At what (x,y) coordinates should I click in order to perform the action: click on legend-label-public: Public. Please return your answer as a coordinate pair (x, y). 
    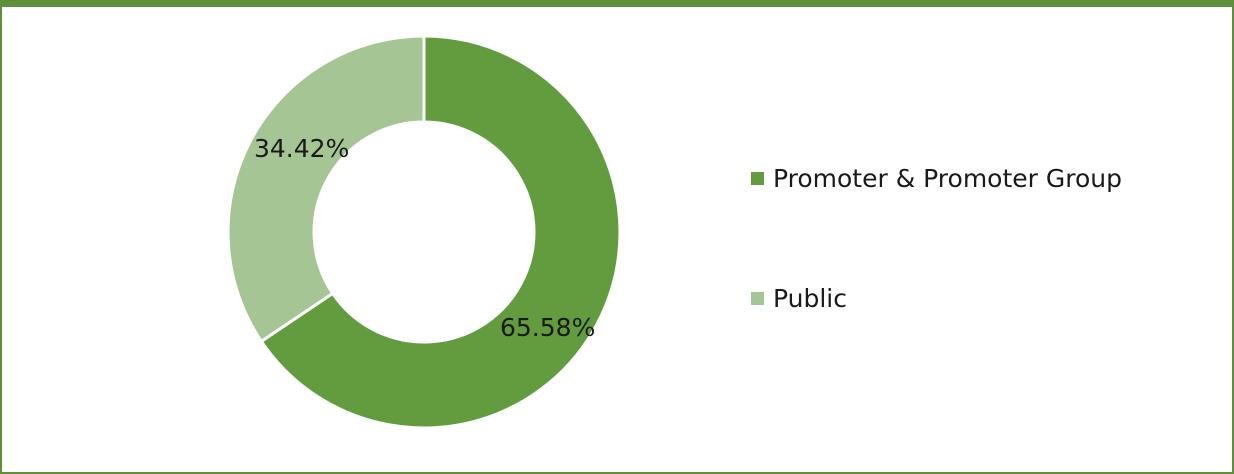
    Looking at the image, I should click on (810, 298).